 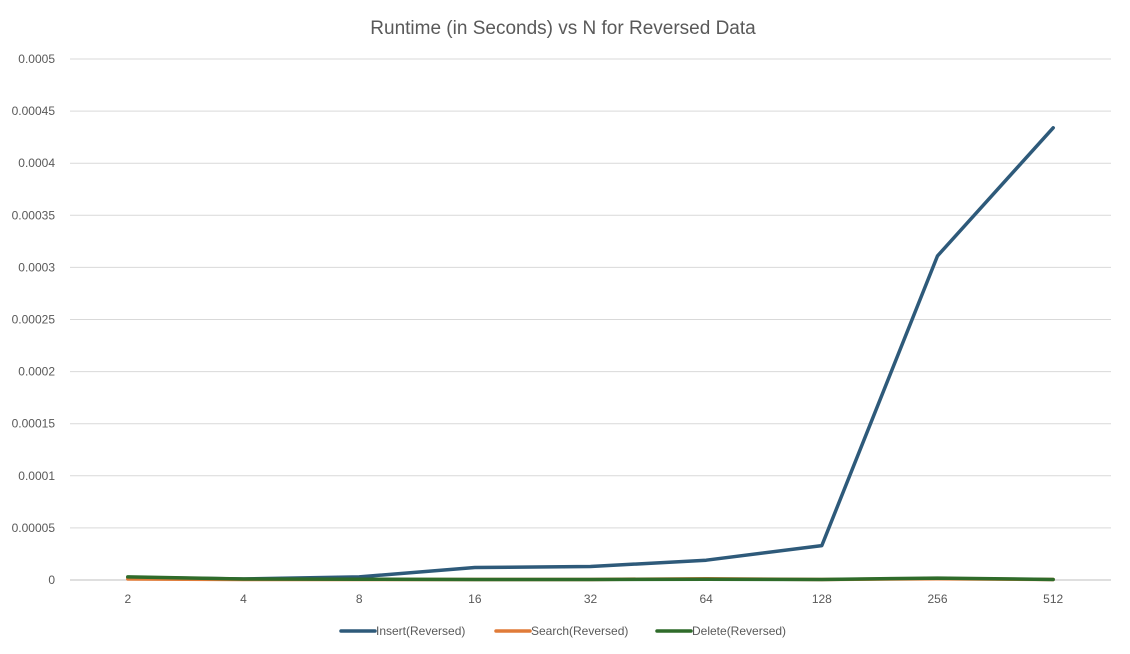 I want to click on x-tick-label: 4, so click(x=243, y=599).